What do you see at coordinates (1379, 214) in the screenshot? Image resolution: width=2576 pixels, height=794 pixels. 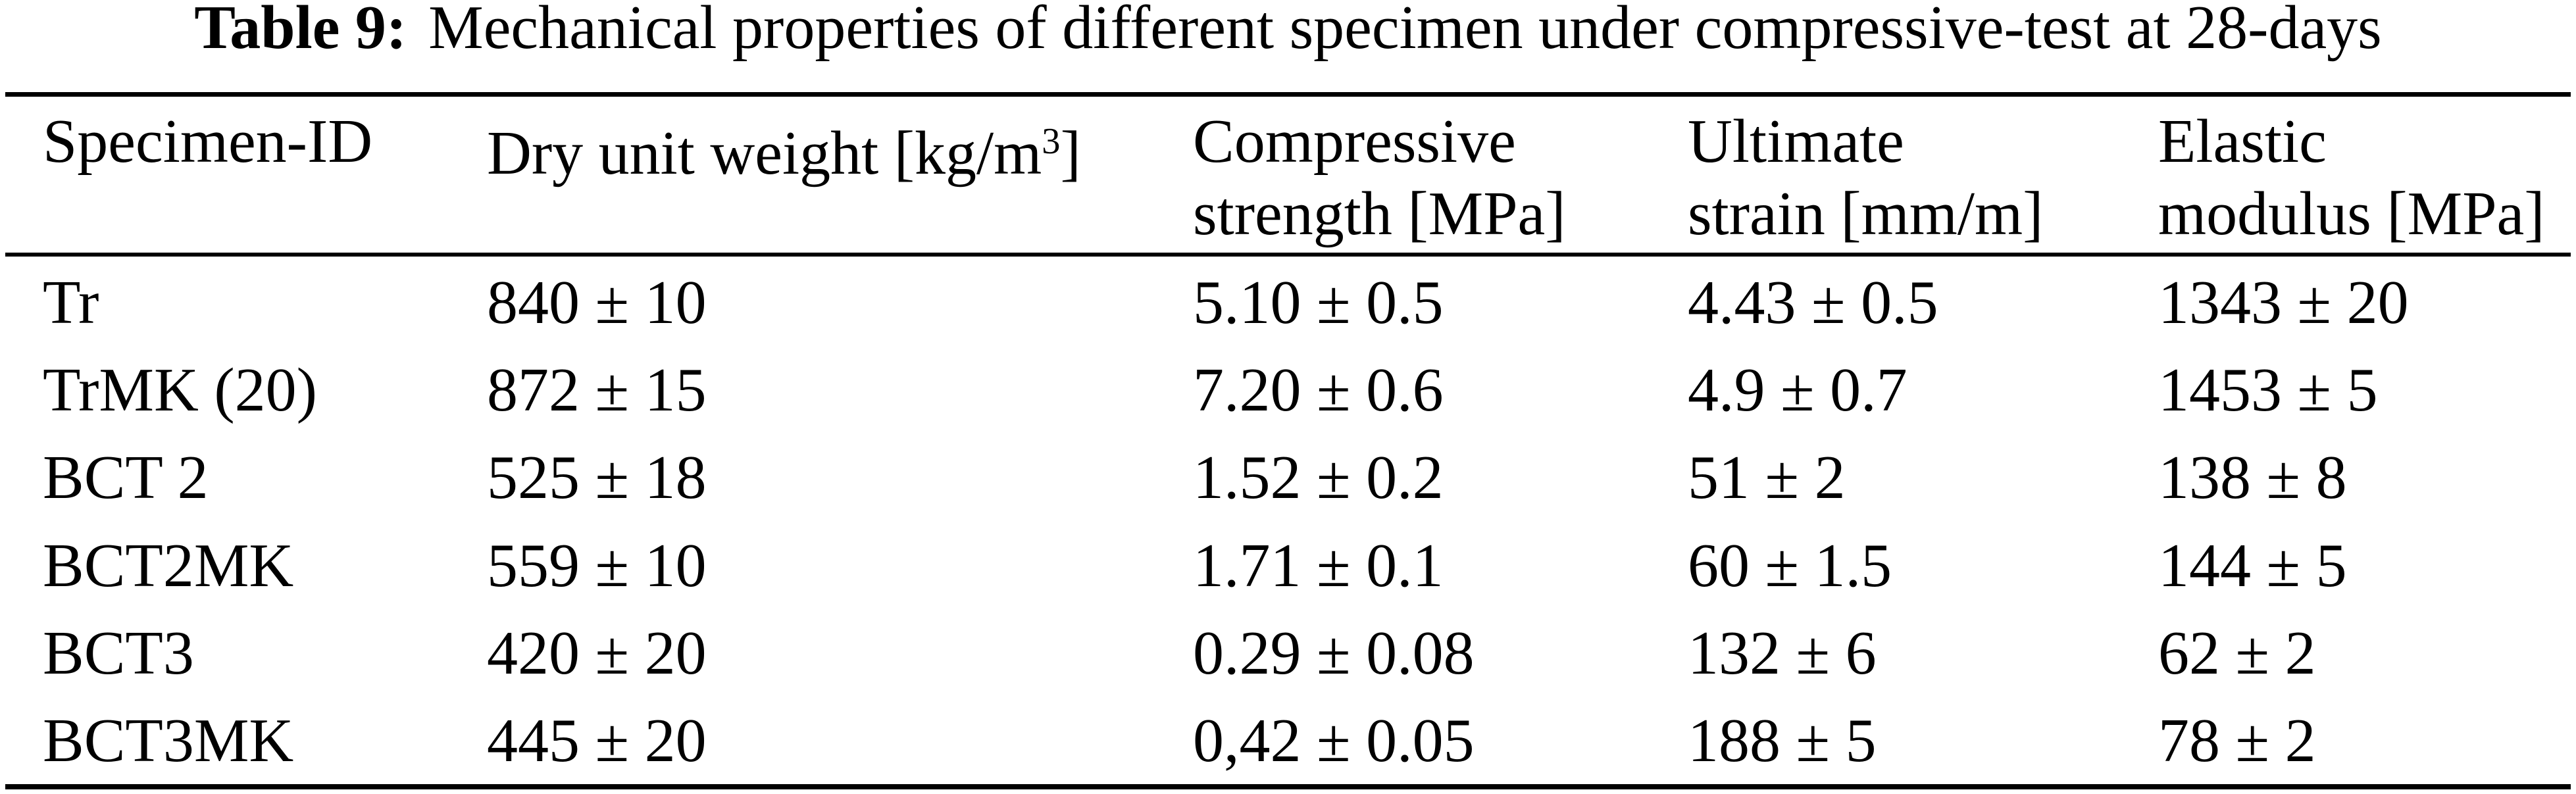 I see `header-compressive-strength-line2: strength [MPa]` at bounding box center [1379, 214].